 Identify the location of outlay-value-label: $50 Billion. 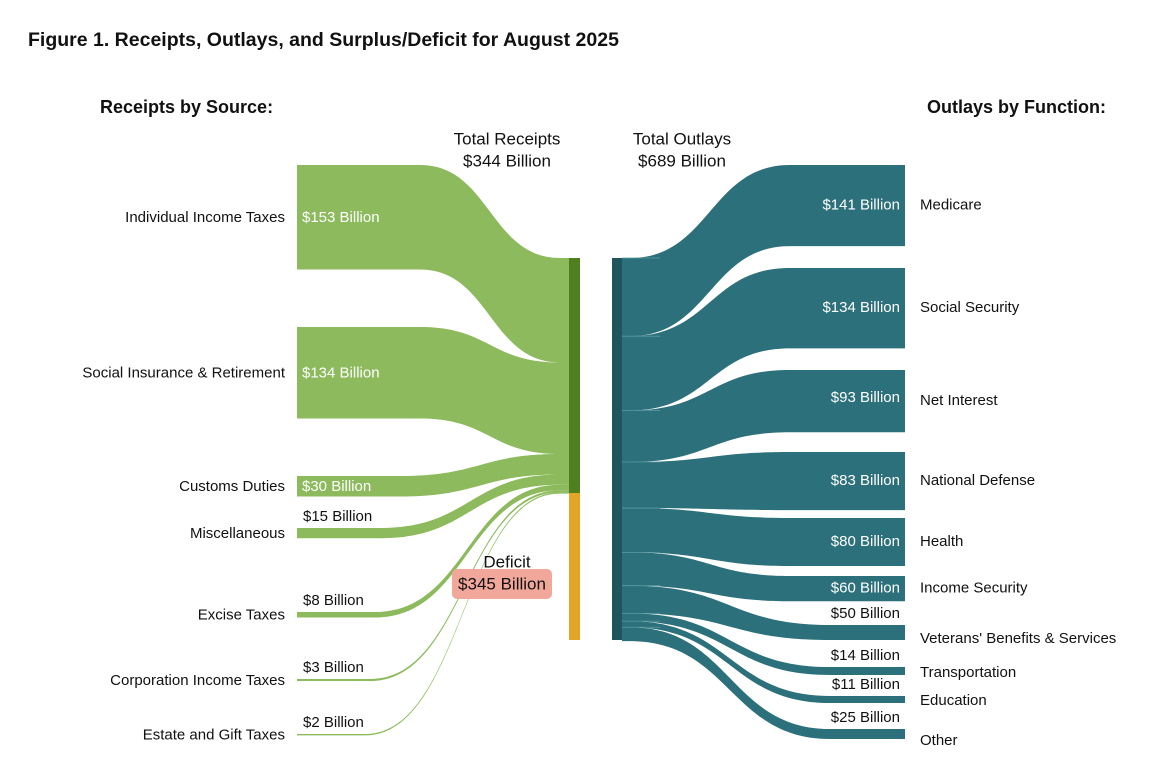
(865, 613).